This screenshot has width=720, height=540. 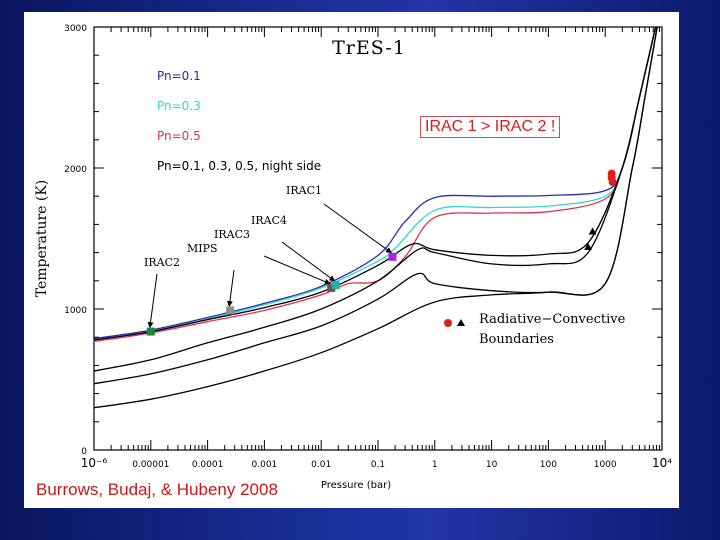 I want to click on arrow-irac1, so click(x=357, y=228).